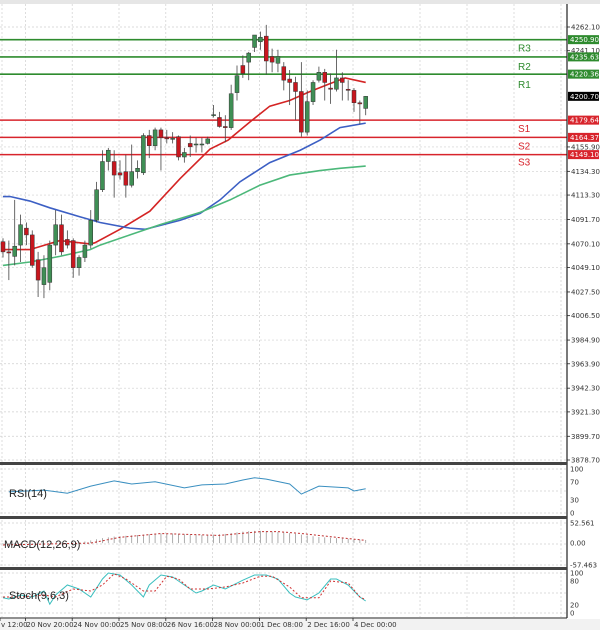  Describe the element at coordinates (524, 85) in the screenshot. I see `level-name-r1: R1` at that location.